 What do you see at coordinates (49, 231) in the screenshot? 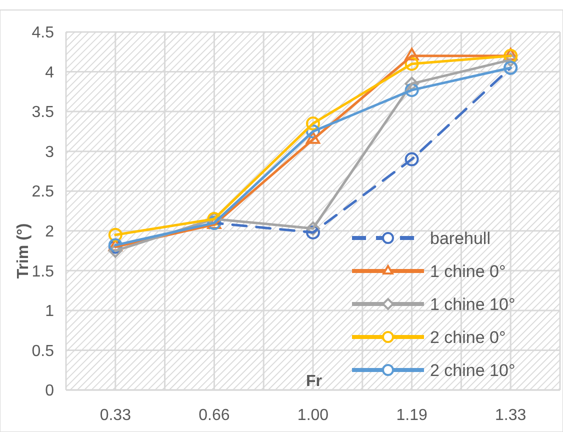
I see `y-tick-label: 2` at bounding box center [49, 231].